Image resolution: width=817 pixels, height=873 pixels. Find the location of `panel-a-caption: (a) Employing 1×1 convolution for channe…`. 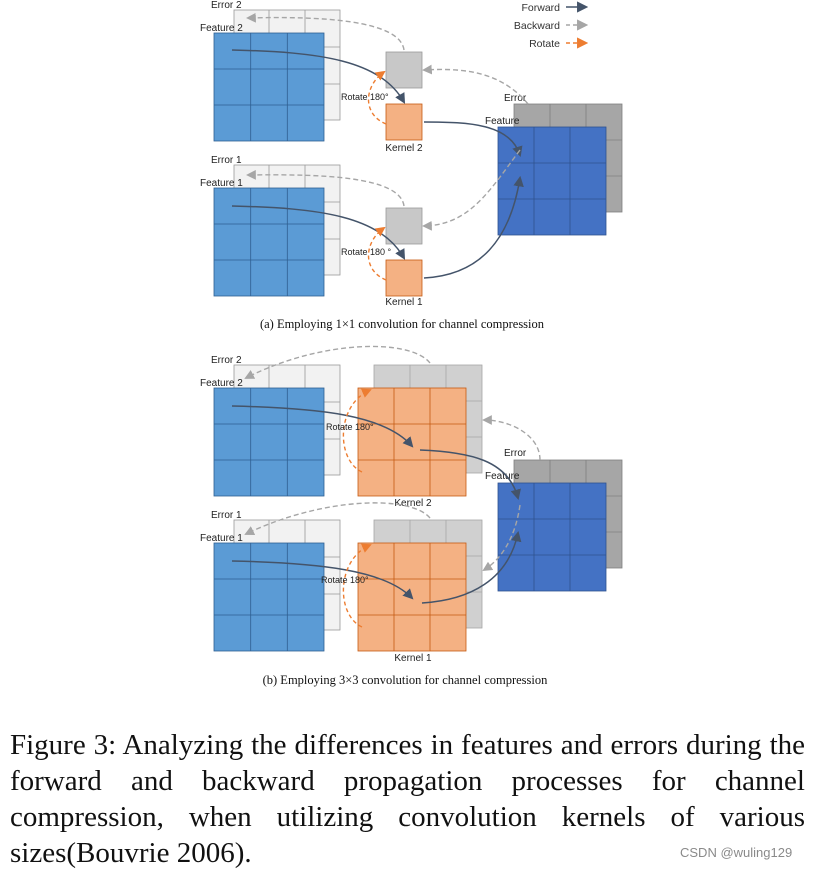

panel-a-caption: (a) Employing 1×1 convolution for channe… is located at coordinates (402, 324).